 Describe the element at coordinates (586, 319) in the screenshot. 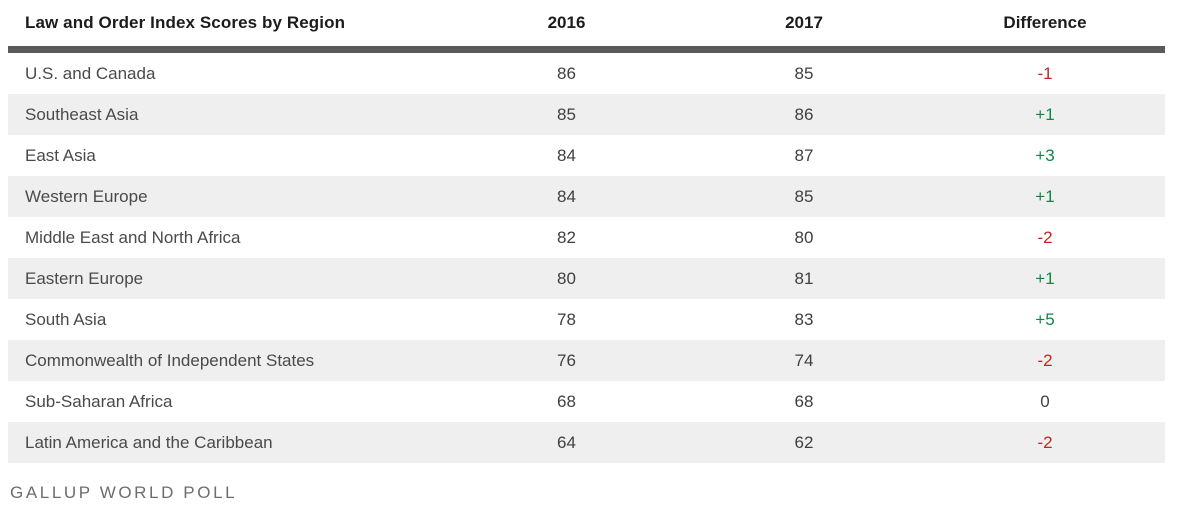

I see `table-row: South Asia 78 83 +5` at that location.